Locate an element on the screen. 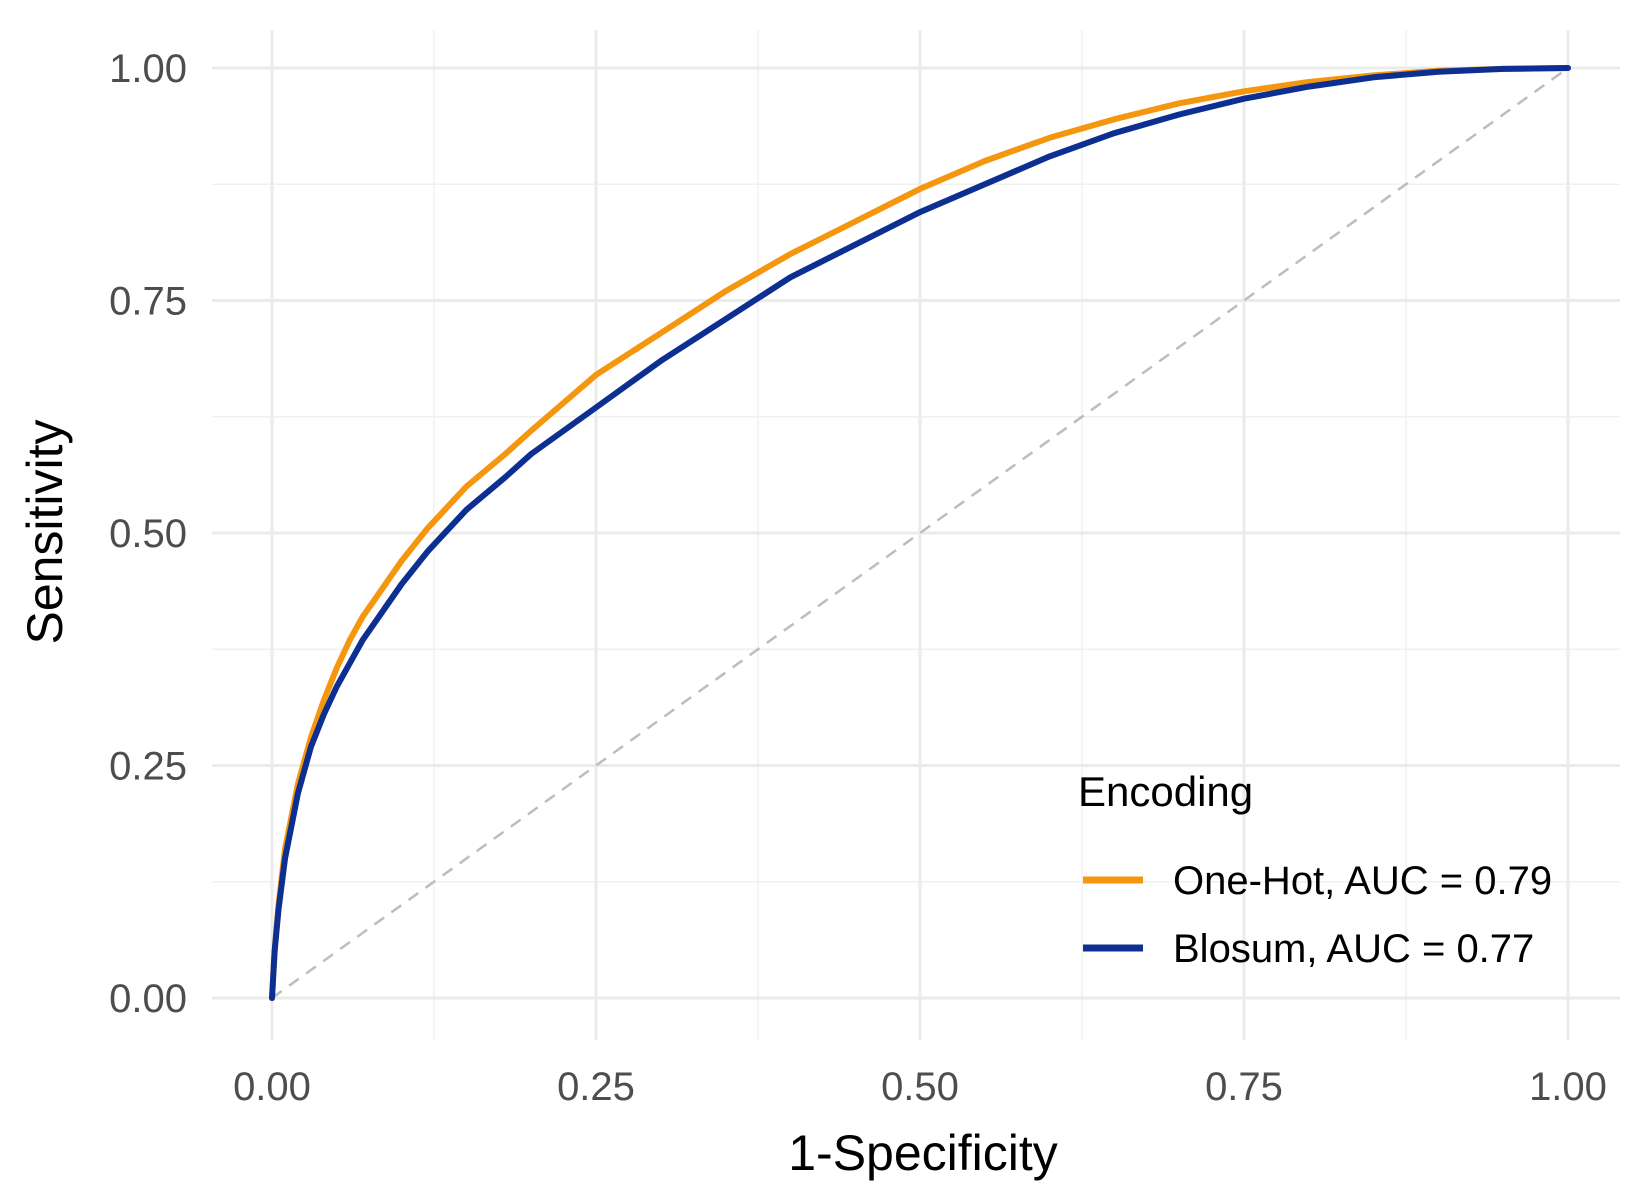 The height and width of the screenshot is (1200, 1650). y-tick-label: 0.75 is located at coordinates (148, 302).